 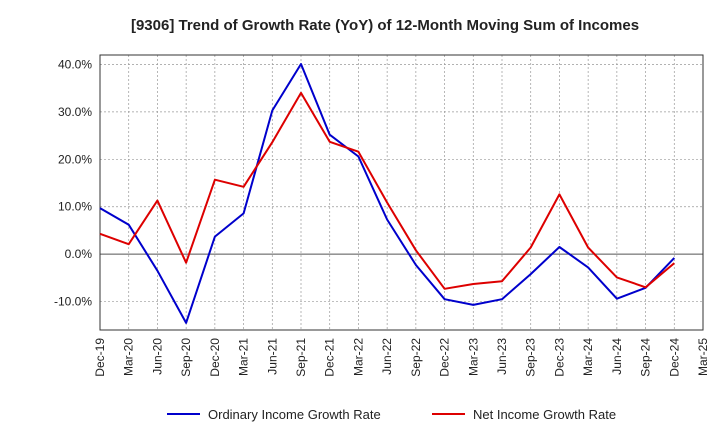 What do you see at coordinates (531, 357) in the screenshot?
I see `x-tick-label: Sep-23` at bounding box center [531, 357].